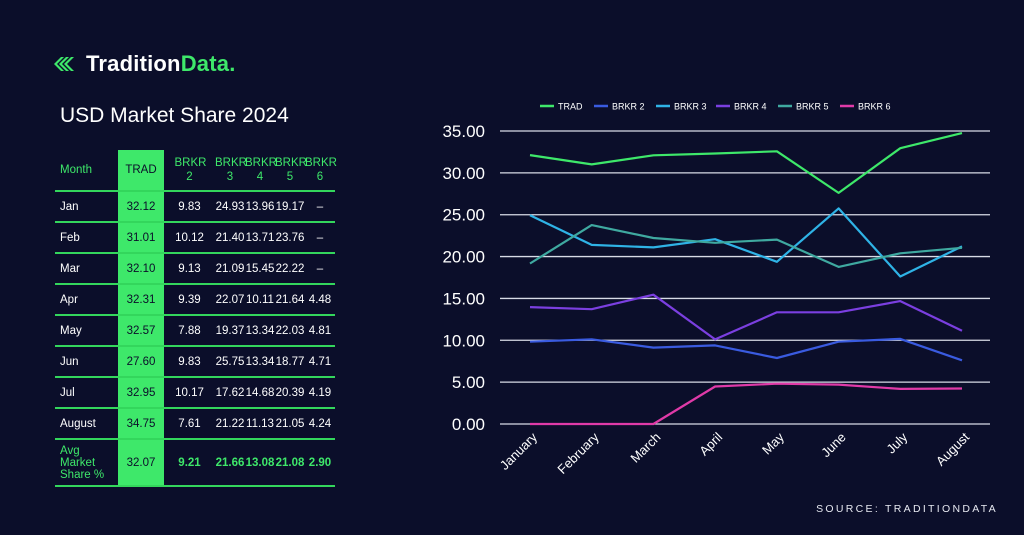  I want to click on row-cell: 14.68, so click(260, 392).